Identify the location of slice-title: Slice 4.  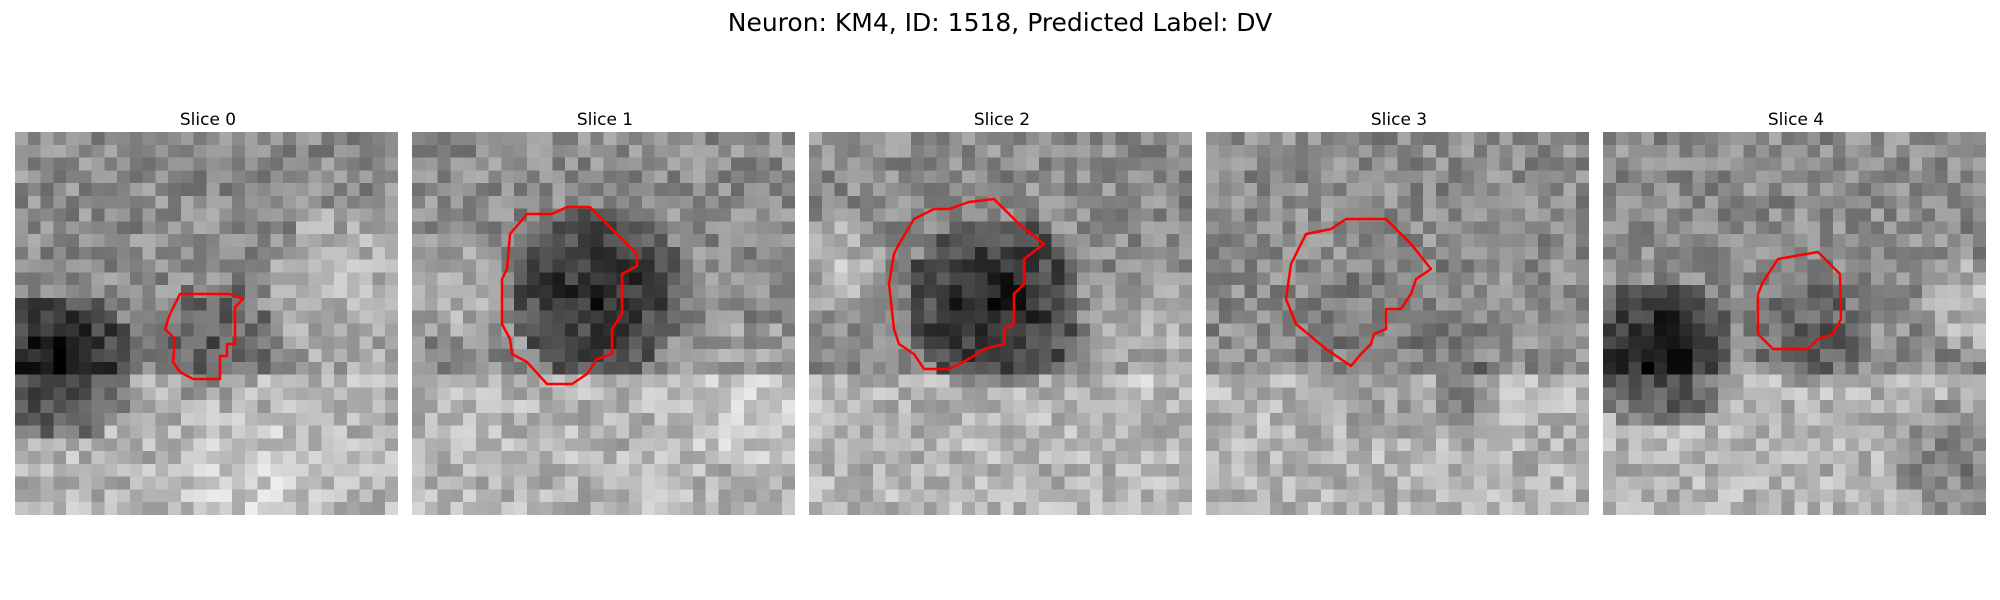
(1796, 120).